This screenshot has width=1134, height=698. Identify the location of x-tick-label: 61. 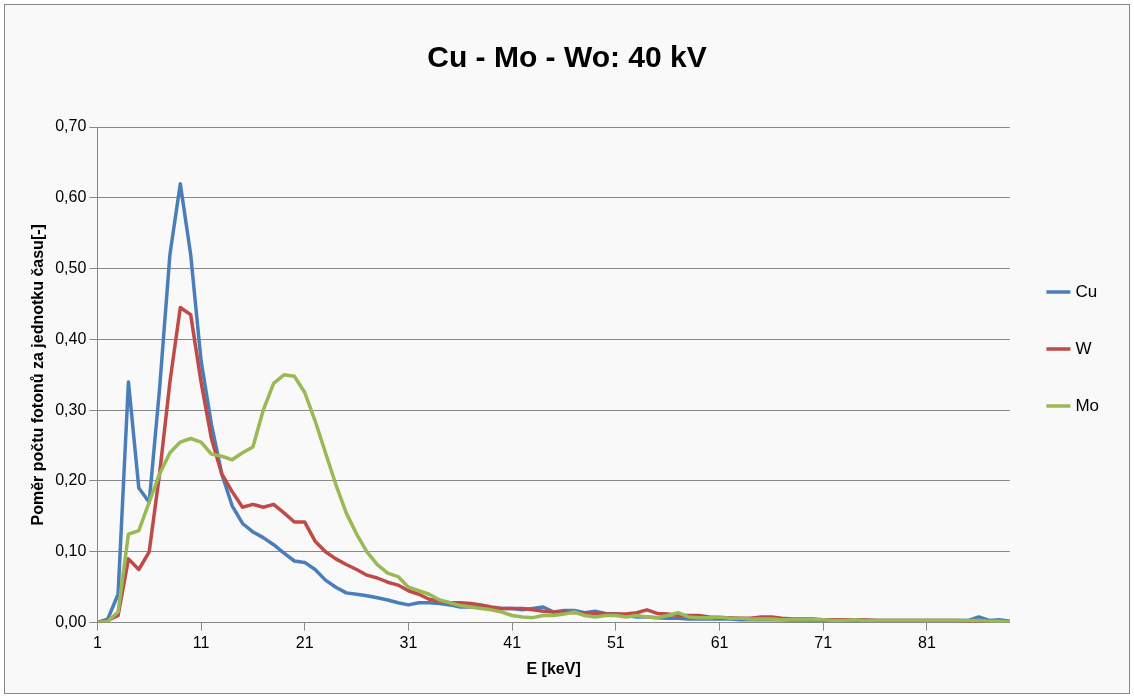
(719, 642).